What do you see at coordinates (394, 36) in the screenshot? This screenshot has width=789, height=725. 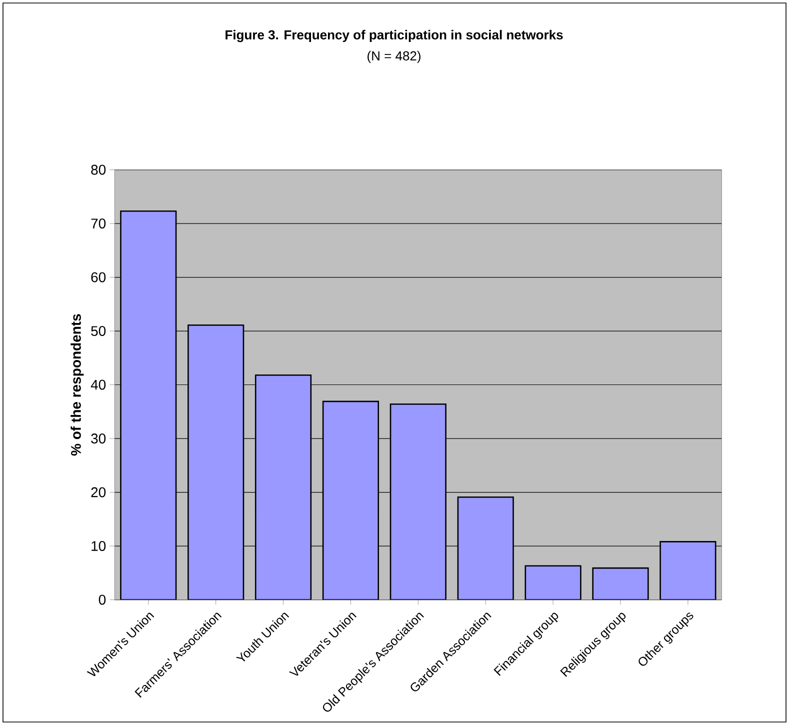 I see `chart-title: Figure 3. Frequency of participation in social networks` at bounding box center [394, 36].